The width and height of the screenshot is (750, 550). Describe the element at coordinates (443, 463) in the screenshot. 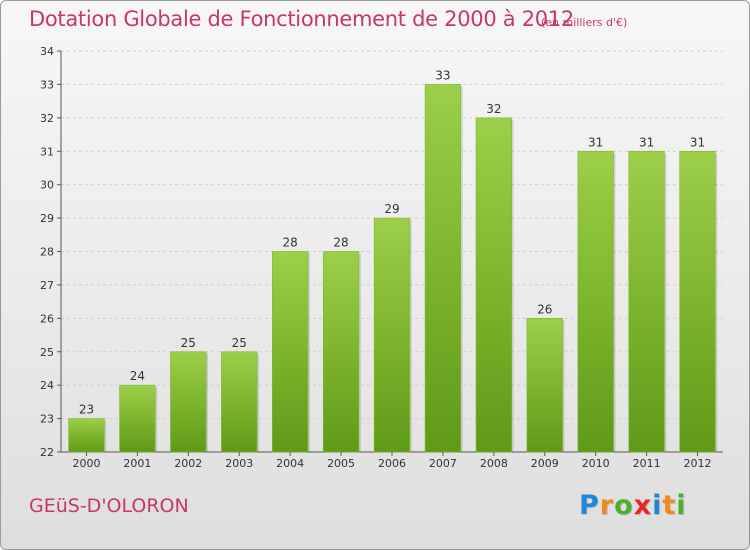

I see `x-tick-label: 2007` at that location.